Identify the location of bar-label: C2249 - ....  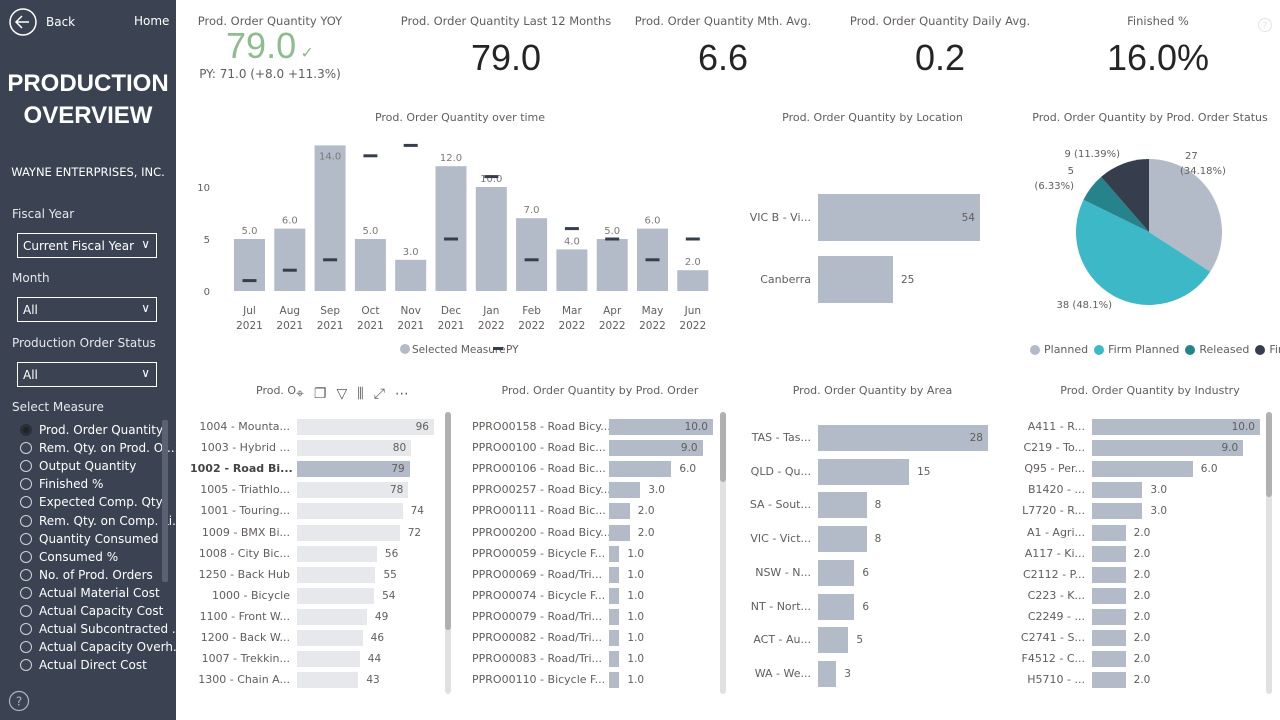
(1056, 616).